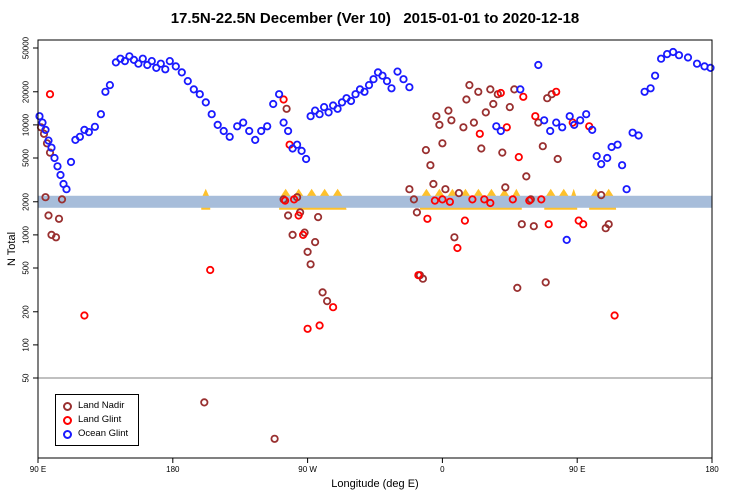  I want to click on y-tick-label: 1000, so click(26, 234).